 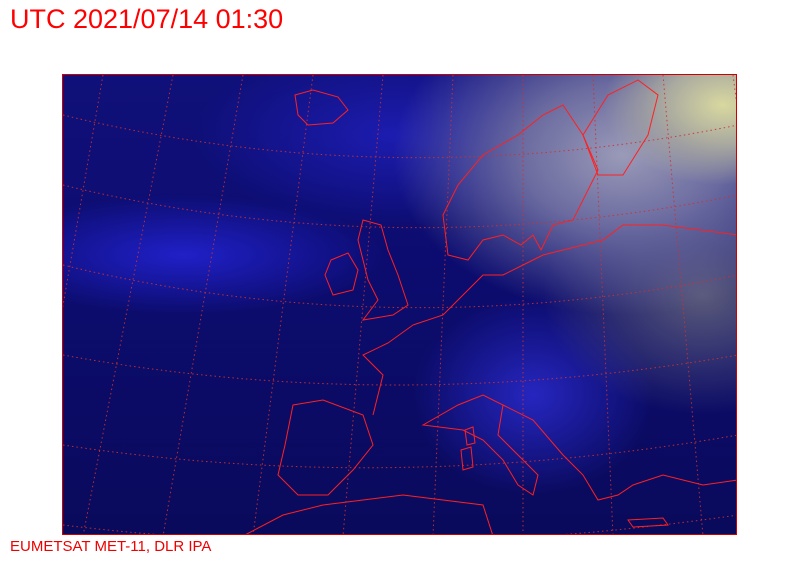 I want to click on coast-continent, so click(x=574, y=275).